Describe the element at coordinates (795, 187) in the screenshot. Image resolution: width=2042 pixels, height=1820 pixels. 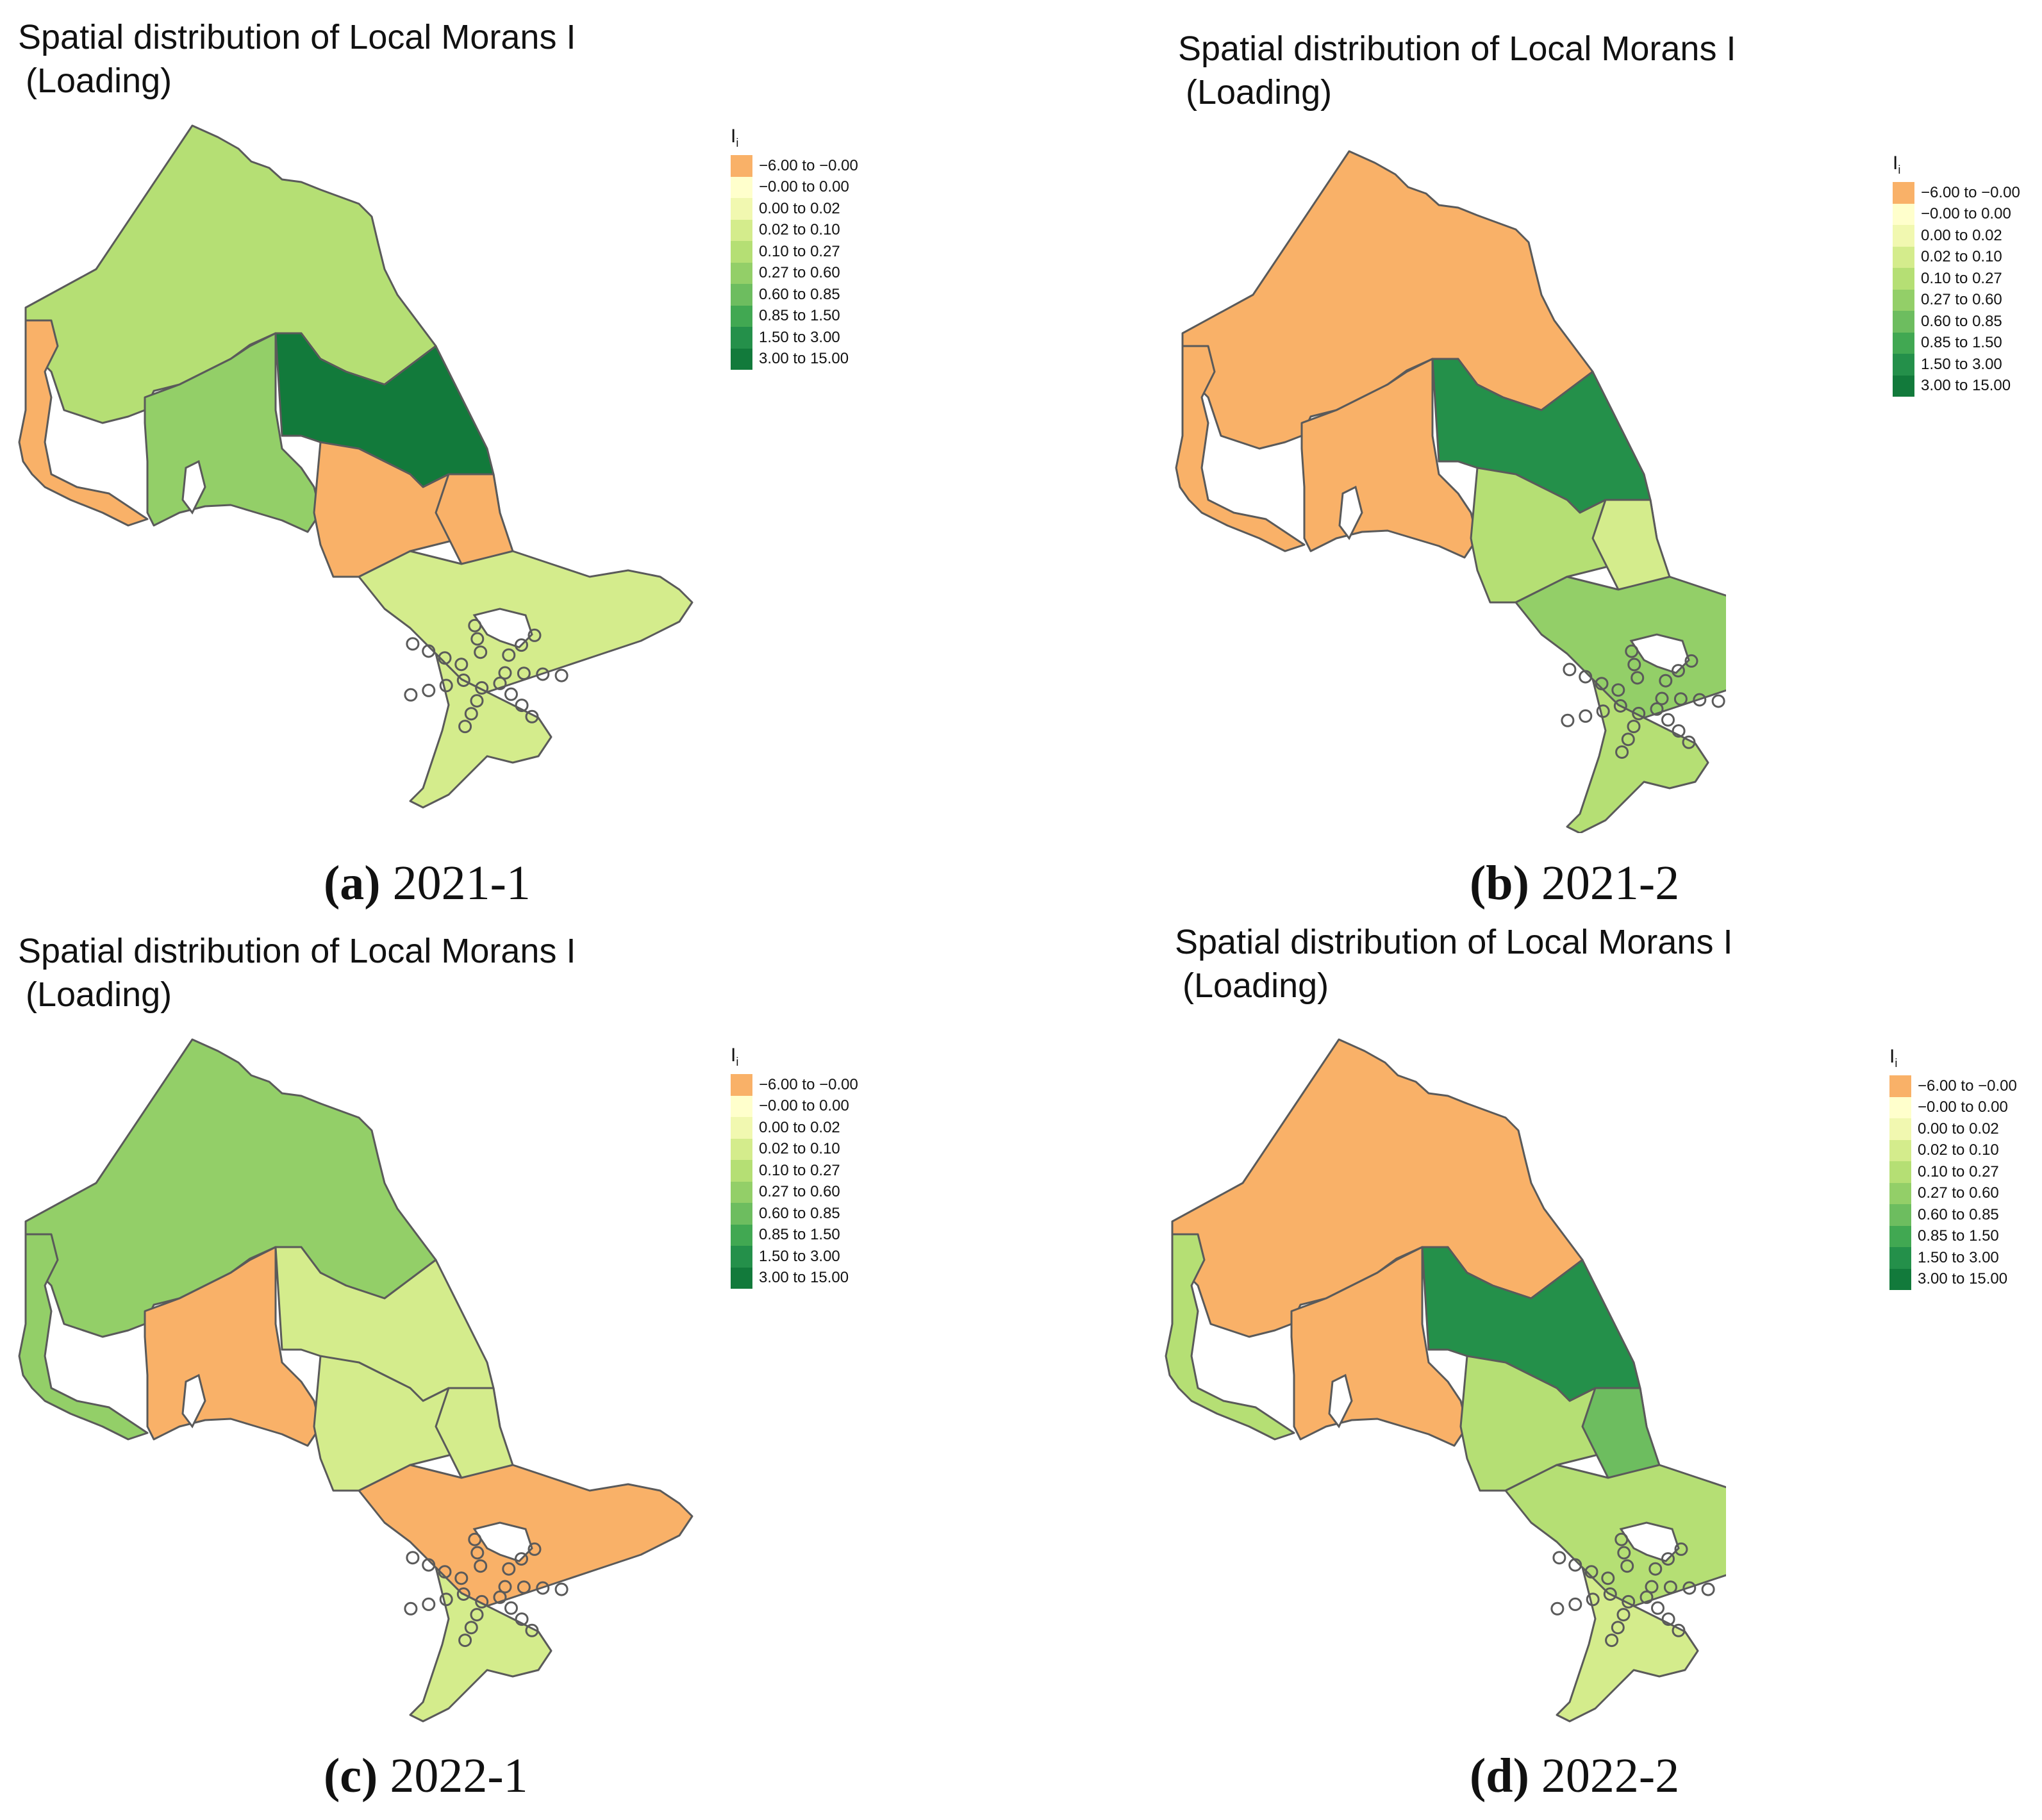
I see `legend-item: −0.00 to 0.00` at that location.